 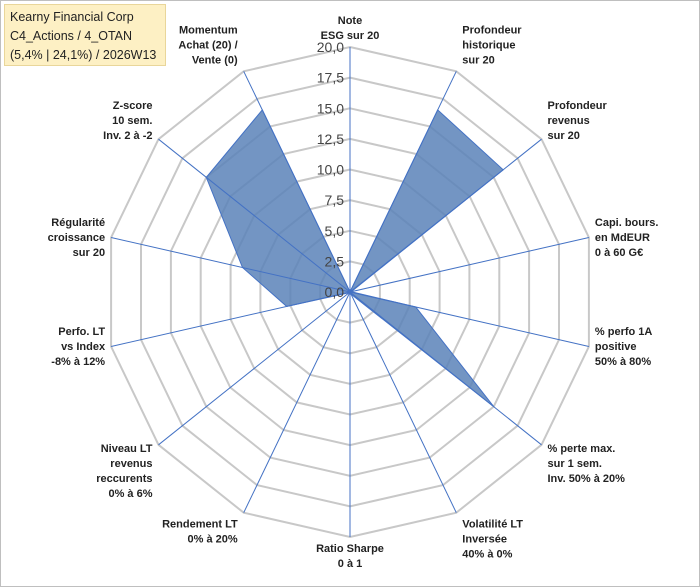 I want to click on axis-label-line: Note, so click(x=350, y=21).